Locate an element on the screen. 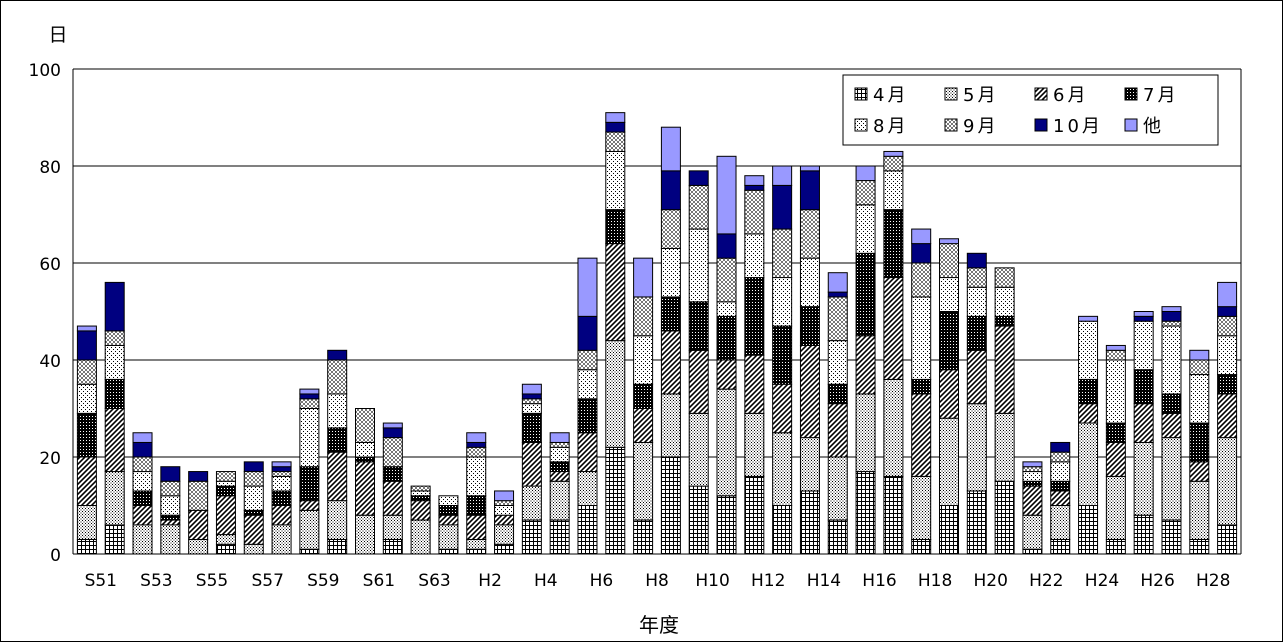  x-tick-label: S61 is located at coordinates (379, 581).